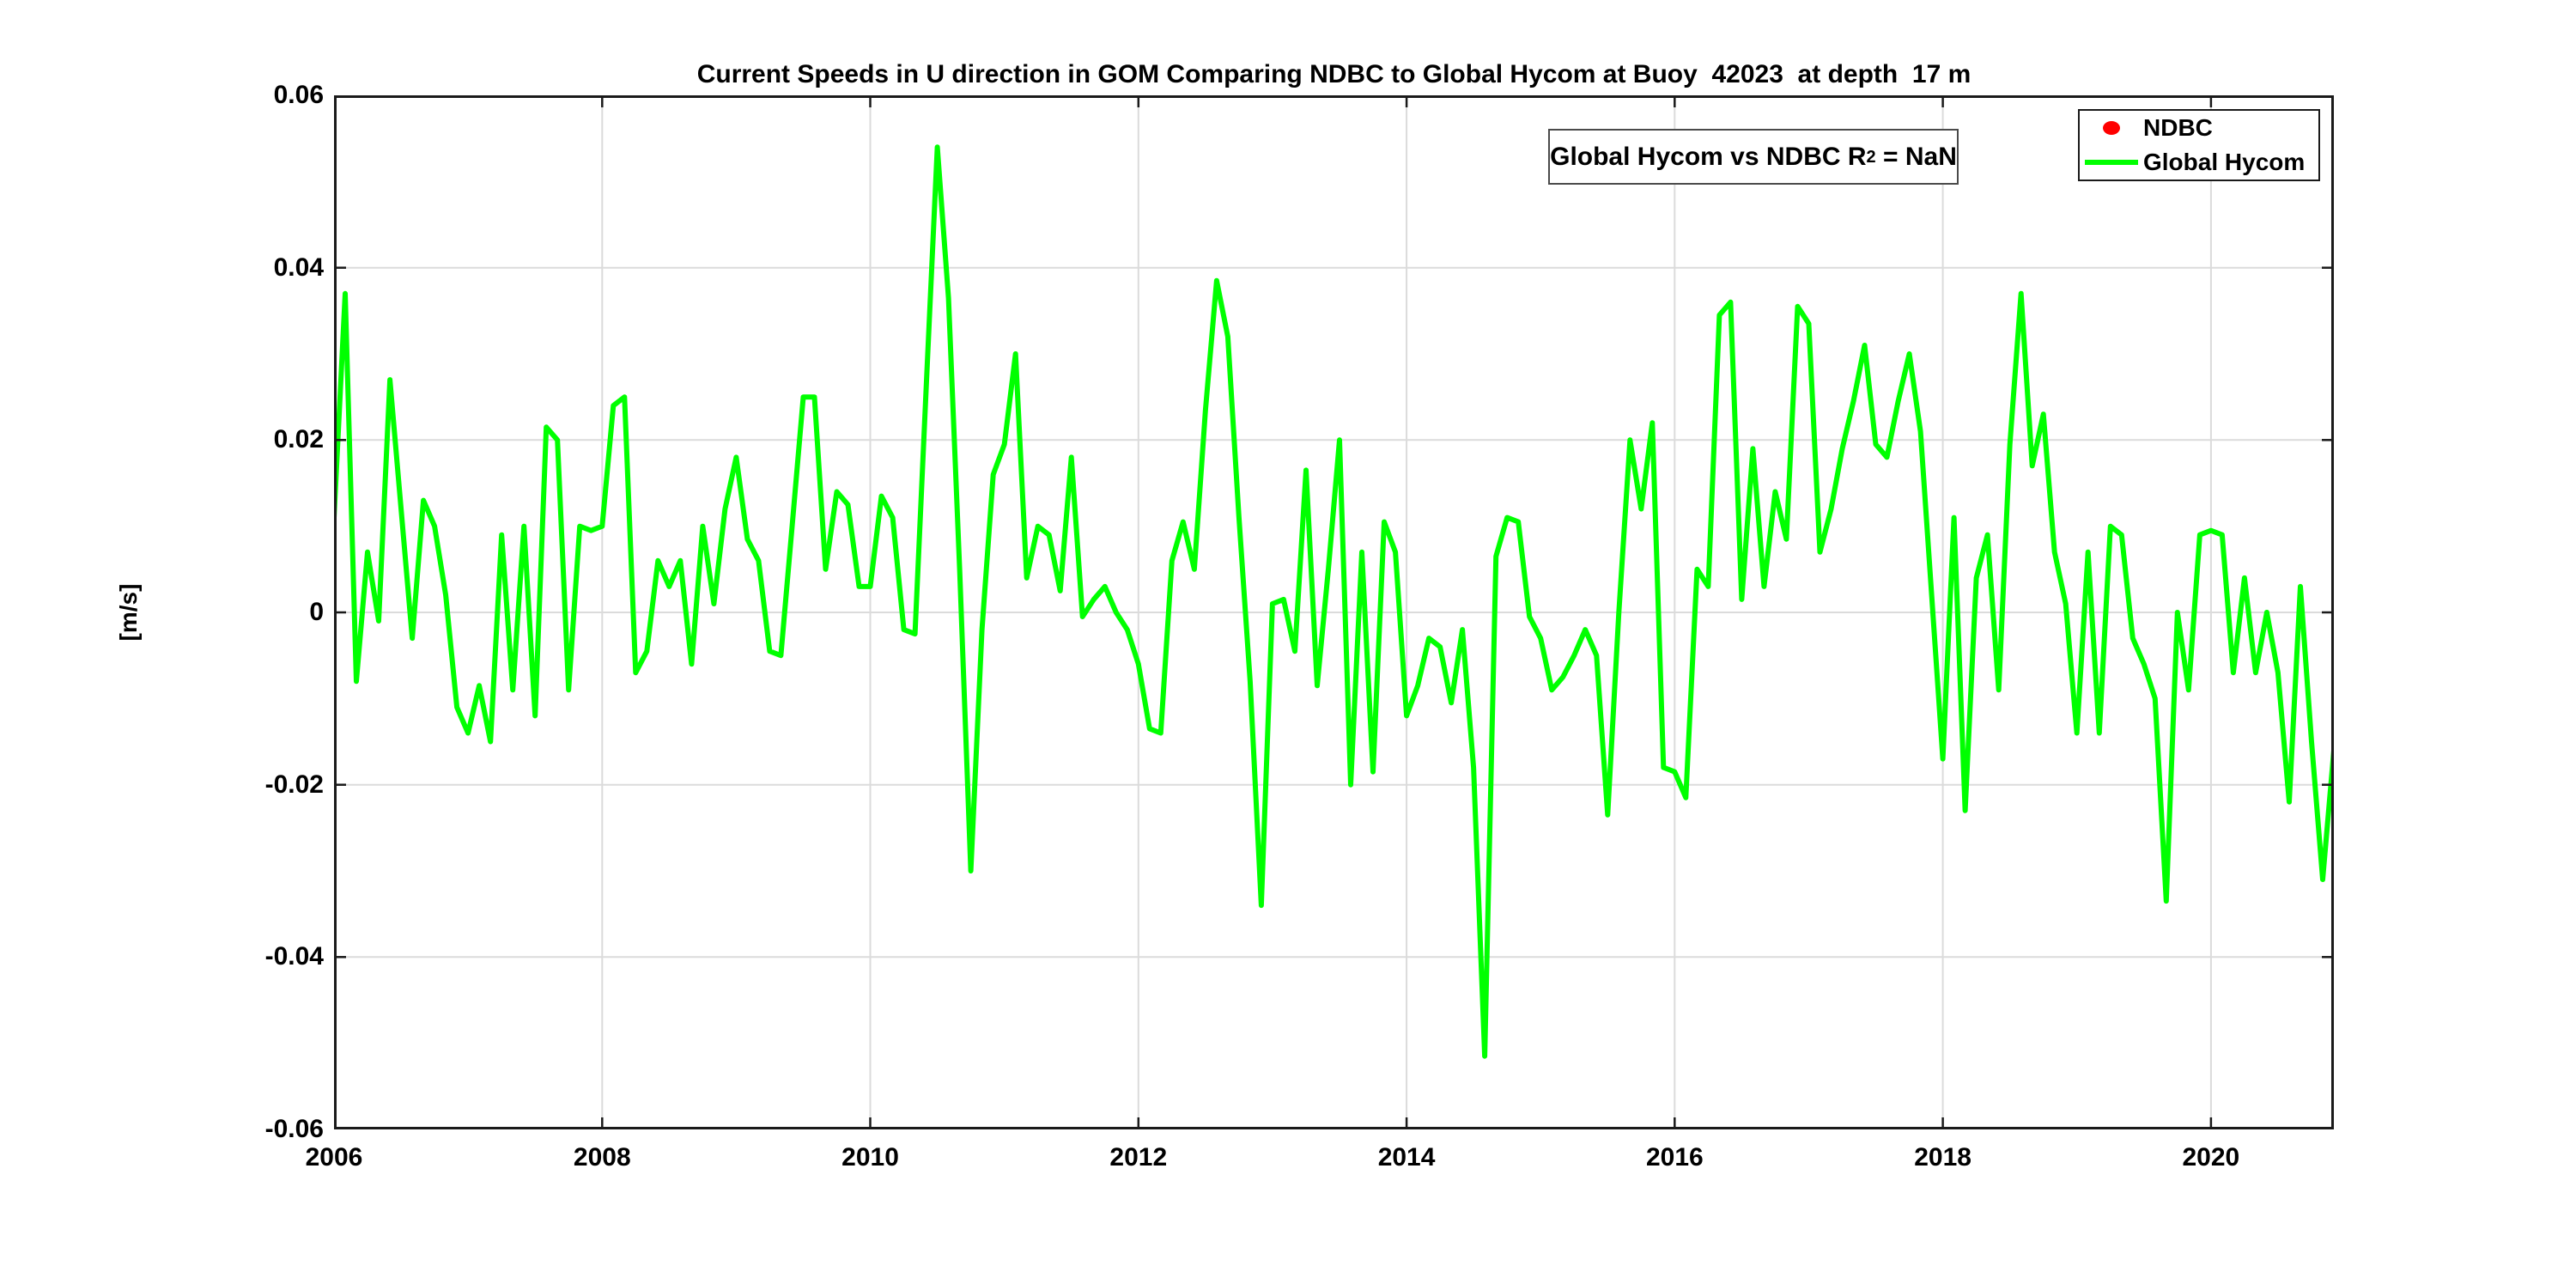 The width and height of the screenshot is (2576, 1272). I want to click on legend-label-ndbc: NDBC, so click(2178, 128).